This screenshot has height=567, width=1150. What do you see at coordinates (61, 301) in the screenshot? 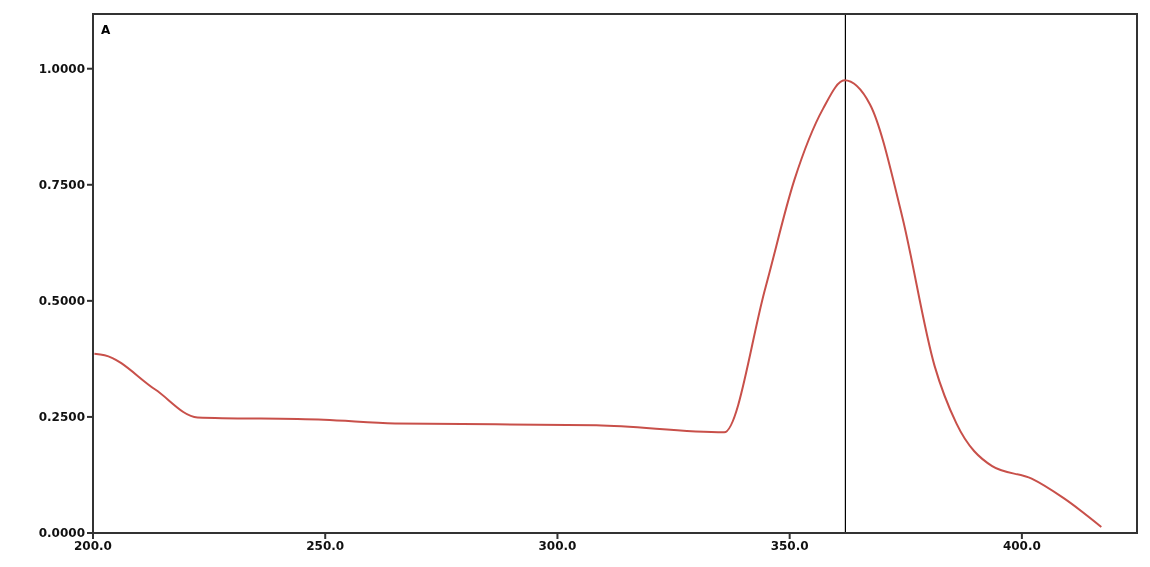
I see `y-tick-label: 0.5000` at bounding box center [61, 301].